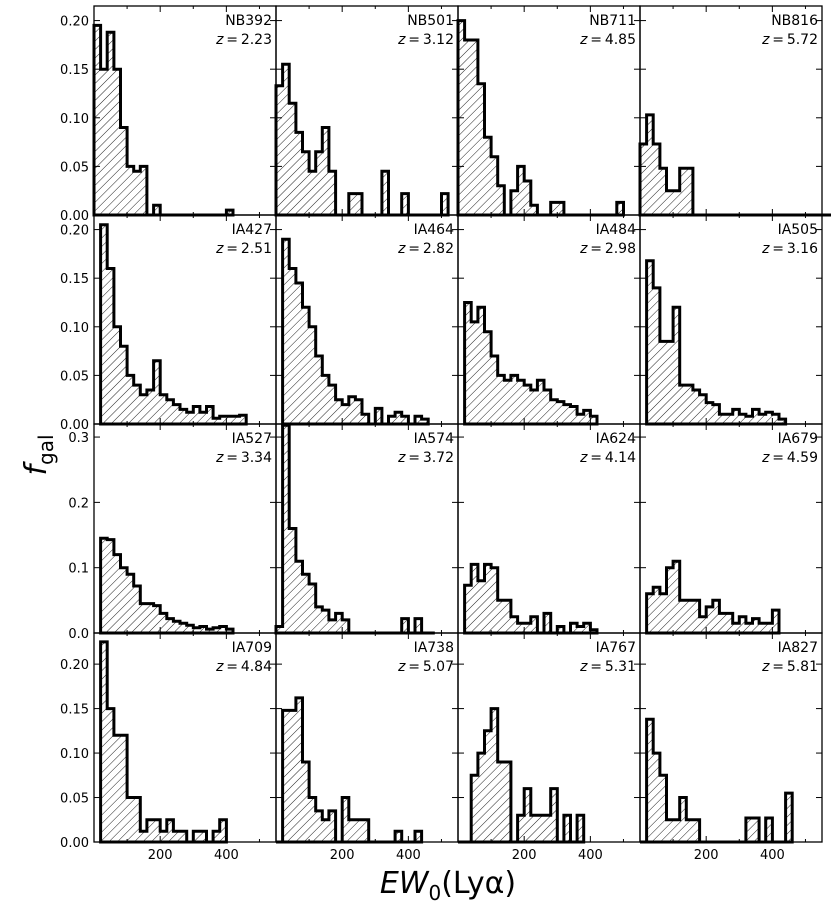 Image resolution: width=831 pixels, height=908 pixels. What do you see at coordinates (607, 249) in the screenshot?
I see `panel-redshift-label: z = 2.98` at bounding box center [607, 249].